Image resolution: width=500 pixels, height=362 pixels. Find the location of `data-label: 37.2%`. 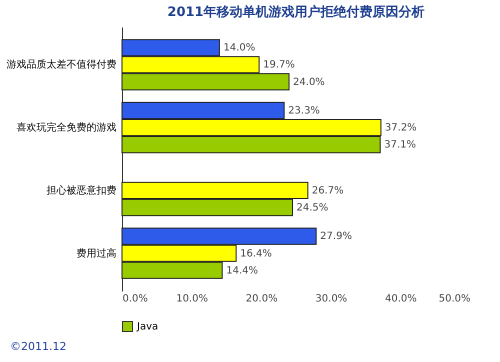

data-label: 37.2% is located at coordinates (400, 128).